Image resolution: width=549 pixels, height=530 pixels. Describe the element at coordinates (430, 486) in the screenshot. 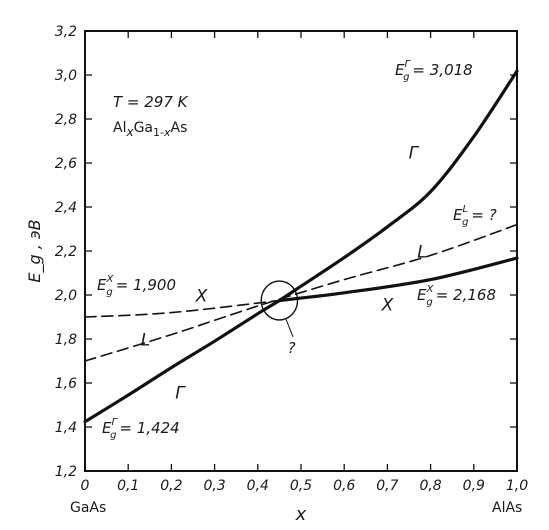

I see `x-tick-label: 0,8` at that location.